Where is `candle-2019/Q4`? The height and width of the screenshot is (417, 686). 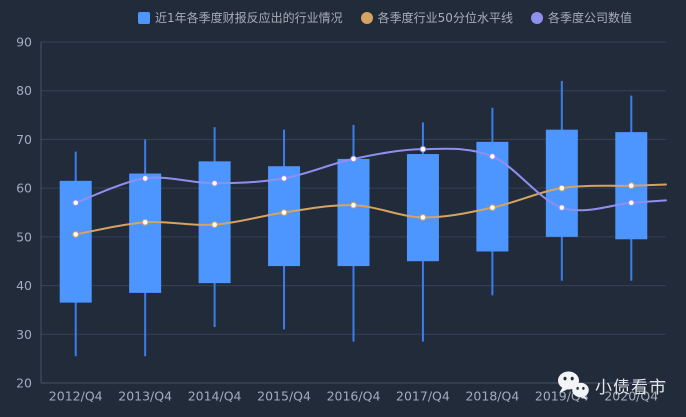
candle-2019/Q4 is located at coordinates (561, 180).